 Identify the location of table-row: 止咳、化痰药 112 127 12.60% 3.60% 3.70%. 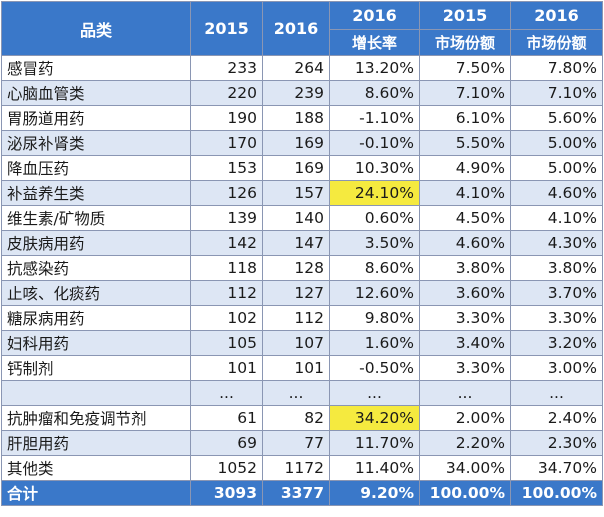
(302, 293).